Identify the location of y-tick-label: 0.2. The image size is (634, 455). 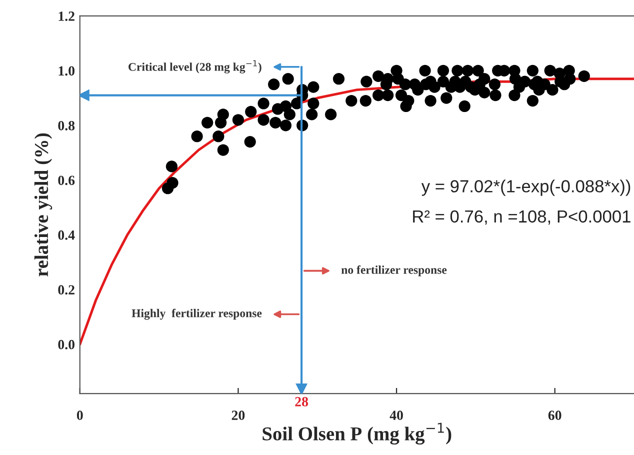
(66, 290).